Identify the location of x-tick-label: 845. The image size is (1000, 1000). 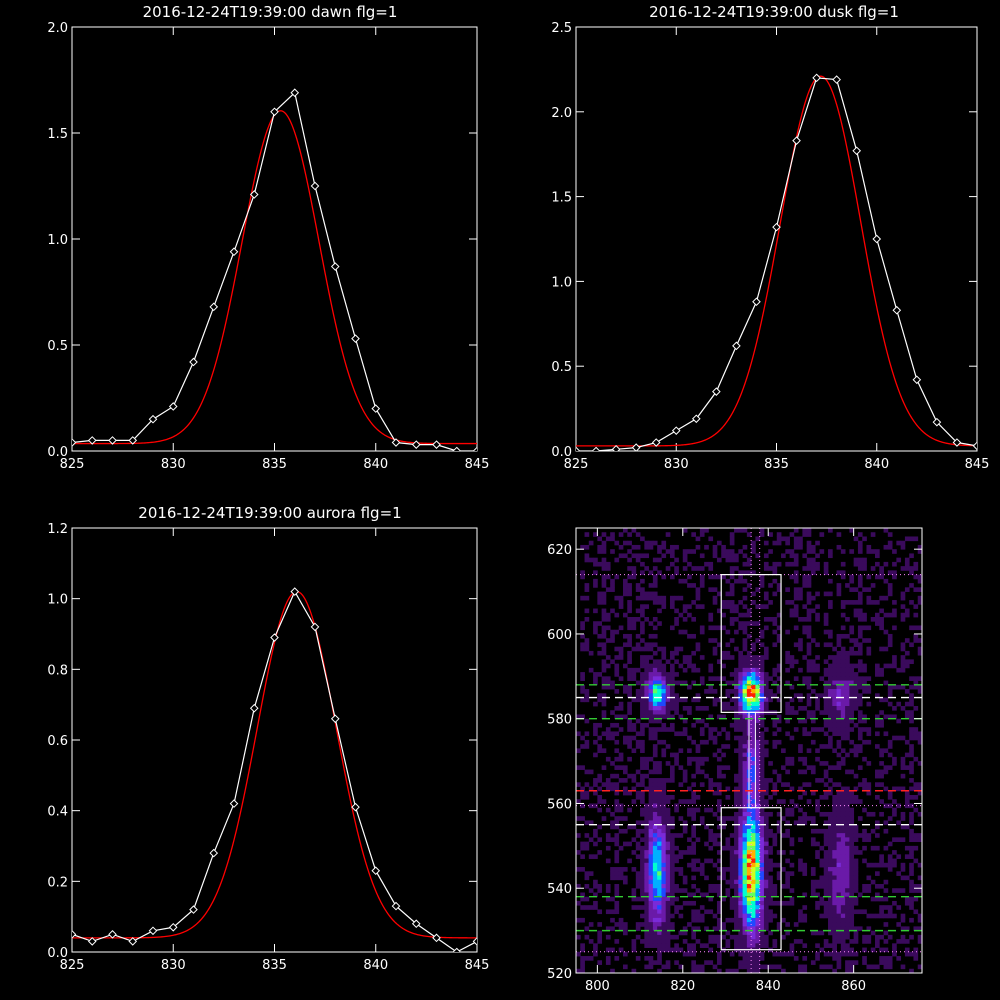
(477, 965).